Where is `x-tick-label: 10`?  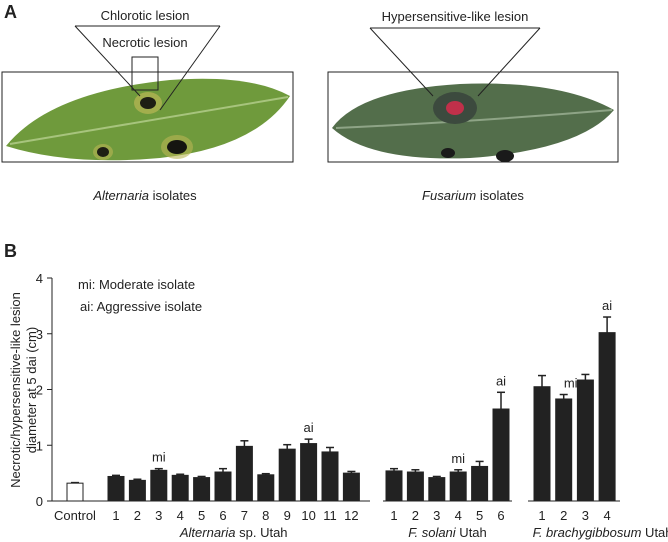 x-tick-label: 10 is located at coordinates (308, 515).